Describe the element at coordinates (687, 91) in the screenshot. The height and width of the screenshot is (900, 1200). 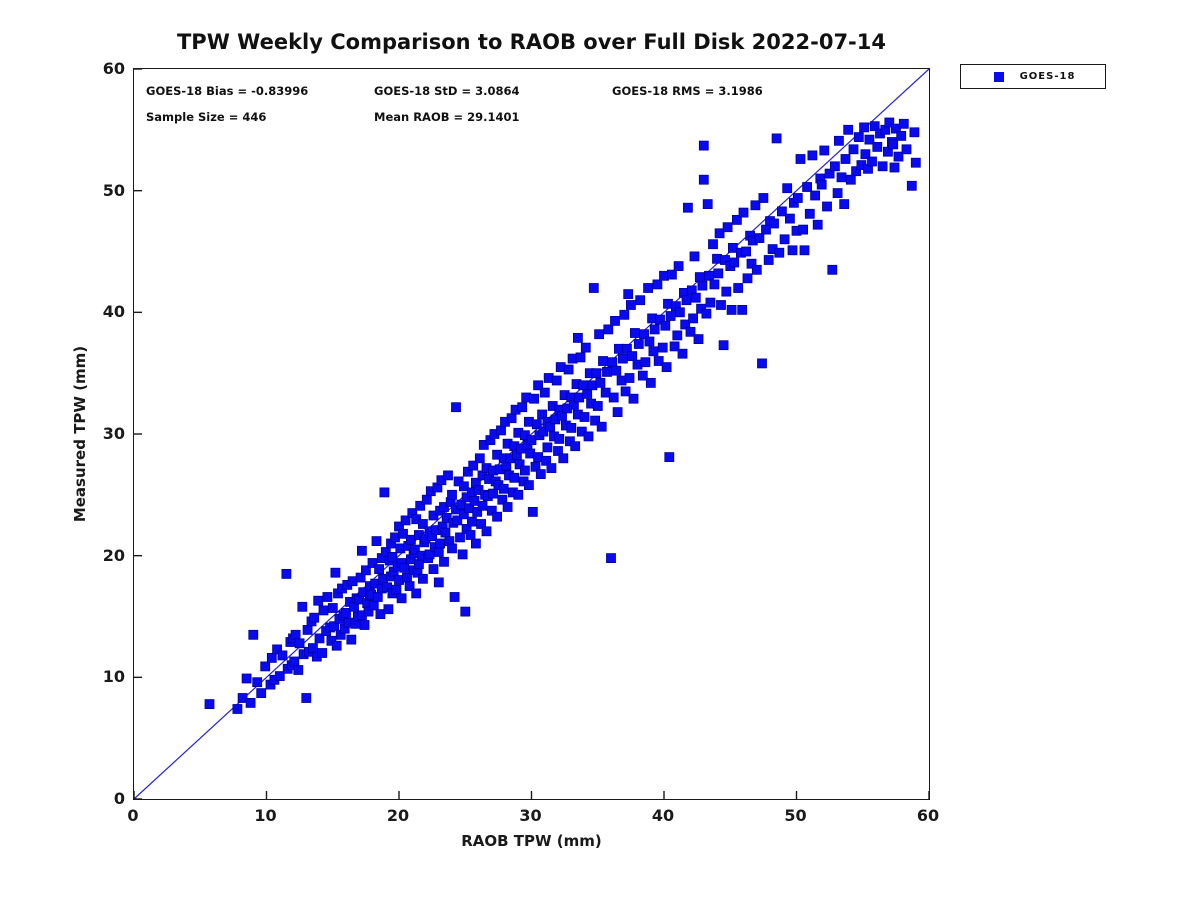
I see `stat-rms: GOES-18 RMS = 3.1986` at that location.